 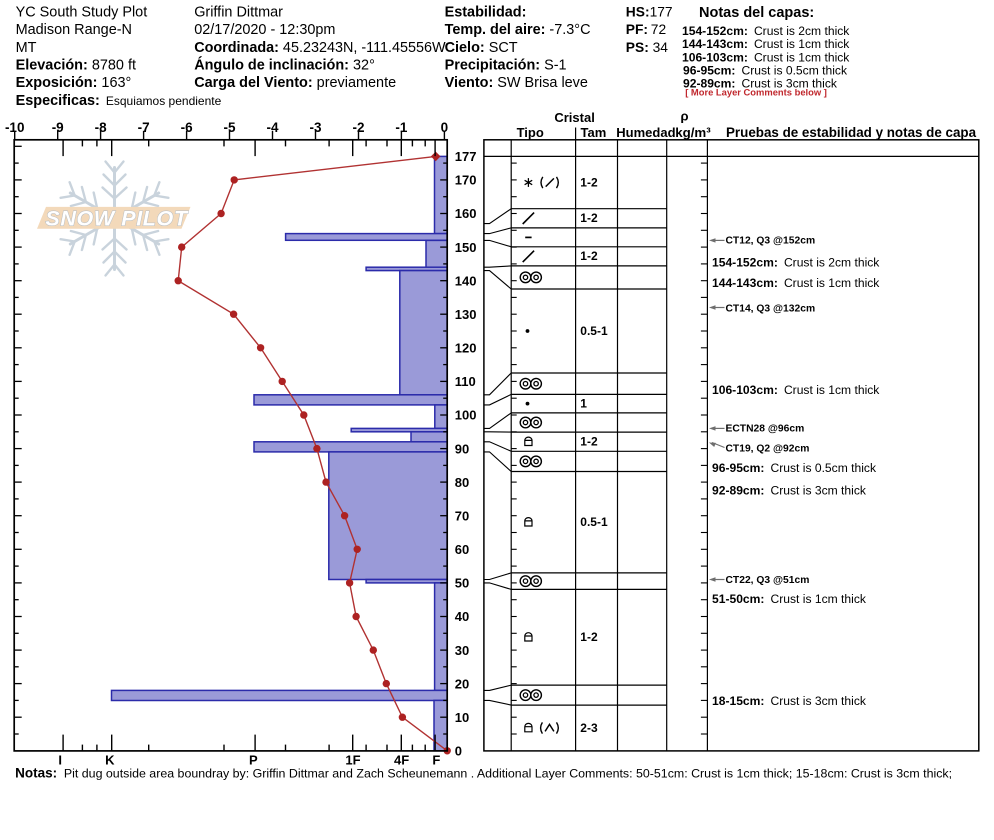 I want to click on svg-text: 150, so click(x=466, y=247).